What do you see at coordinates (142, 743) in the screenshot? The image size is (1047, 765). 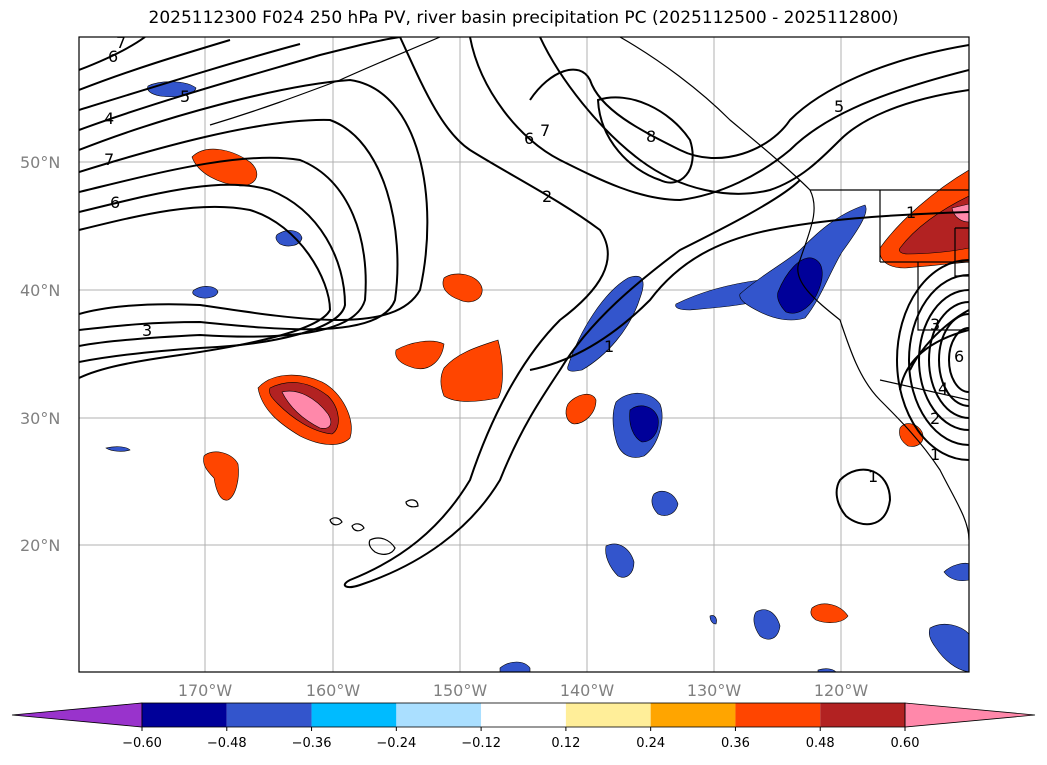 I see `colorbar-tick-label: −0.60` at bounding box center [142, 743].